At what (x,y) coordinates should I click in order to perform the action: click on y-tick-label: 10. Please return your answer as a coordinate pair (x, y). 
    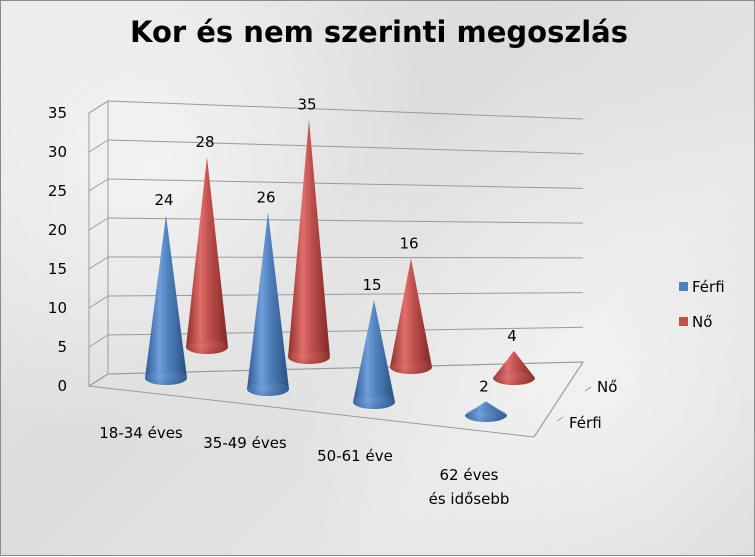
    Looking at the image, I should click on (57, 308).